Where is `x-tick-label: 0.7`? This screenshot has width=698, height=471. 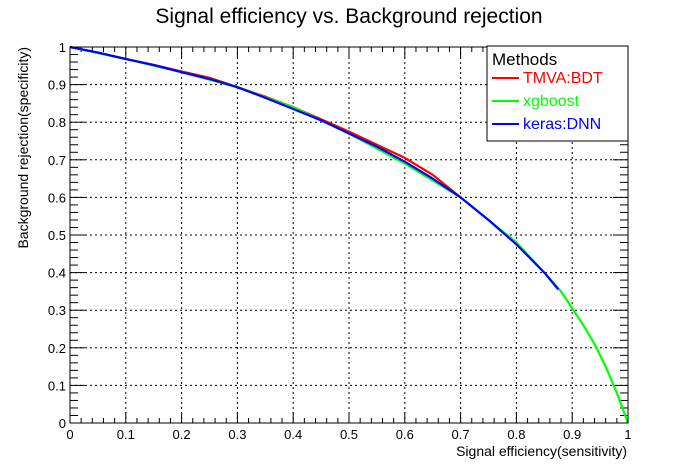
x-tick-label: 0.7 is located at coordinates (461, 434).